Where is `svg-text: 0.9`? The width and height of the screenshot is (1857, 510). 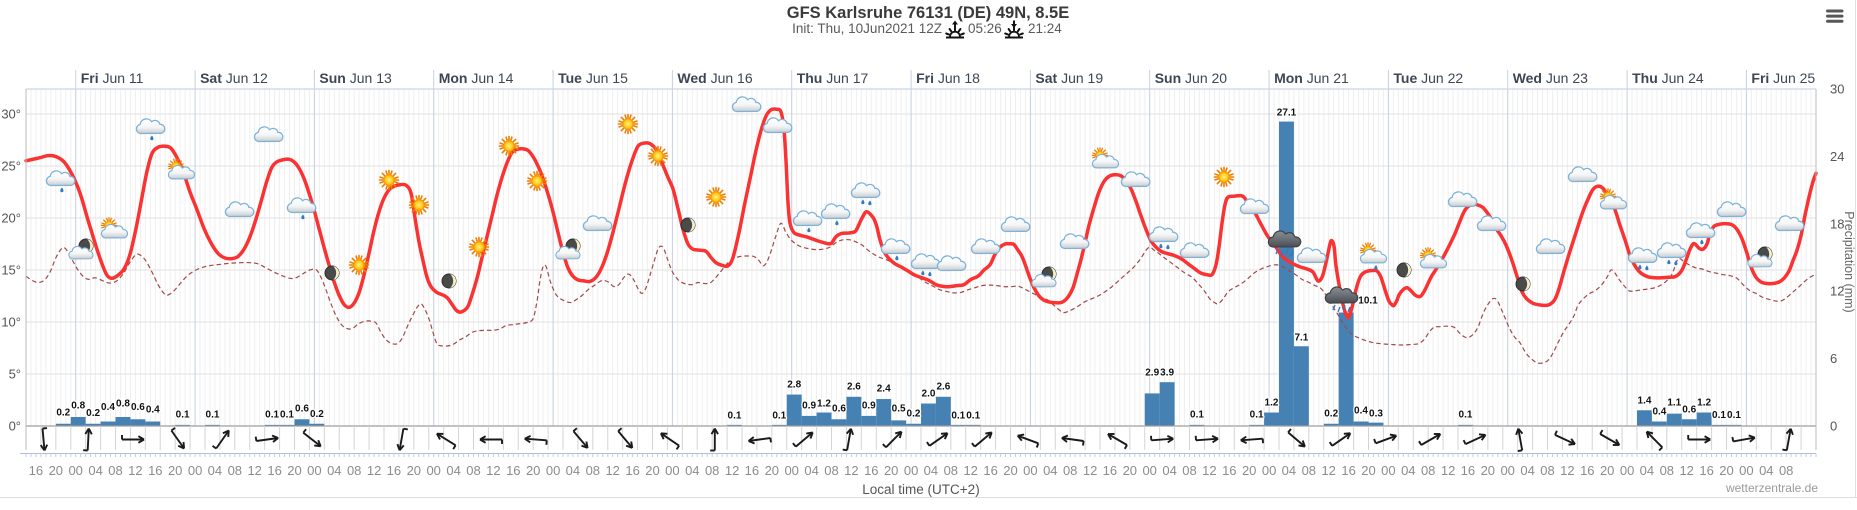 svg-text: 0.9 is located at coordinates (809, 406).